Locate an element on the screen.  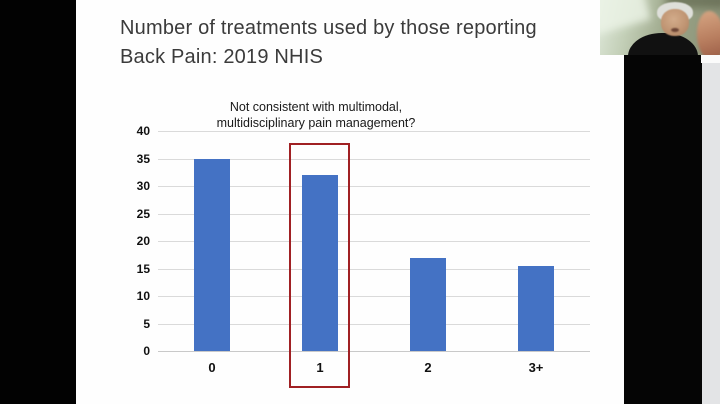
chart-bar-3+ is located at coordinates (536, 308).